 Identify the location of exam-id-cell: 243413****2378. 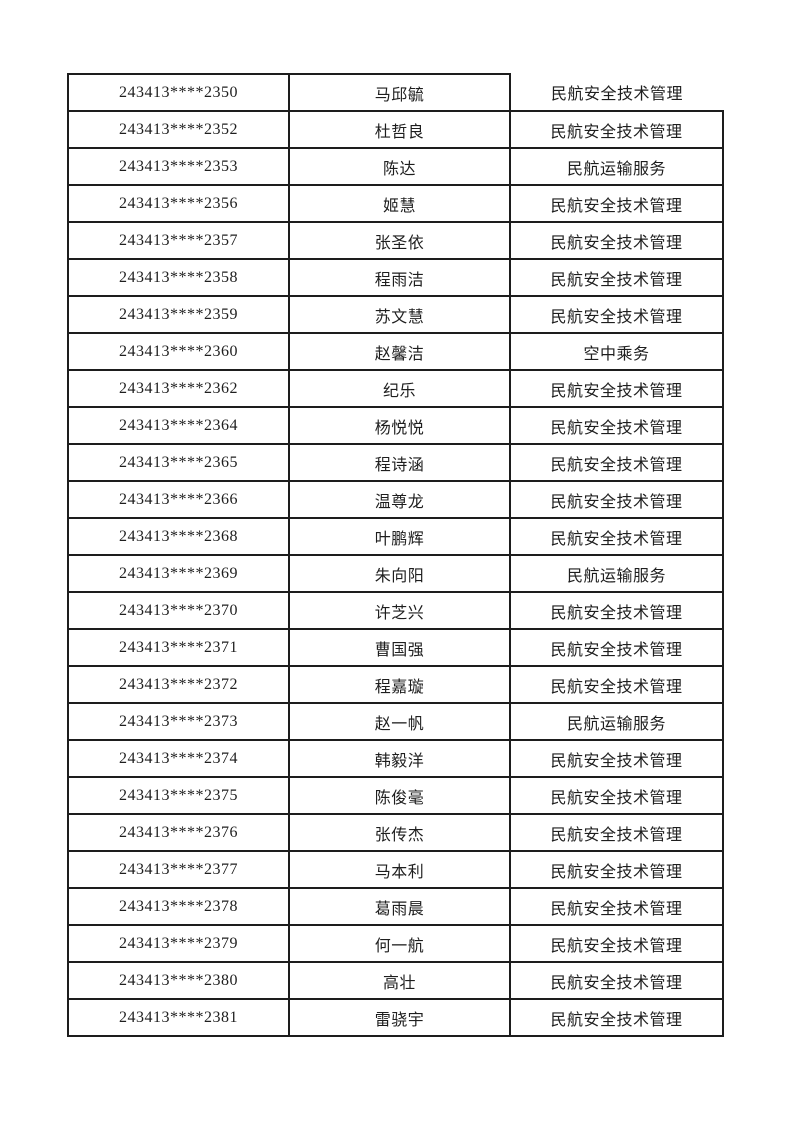
(178, 906).